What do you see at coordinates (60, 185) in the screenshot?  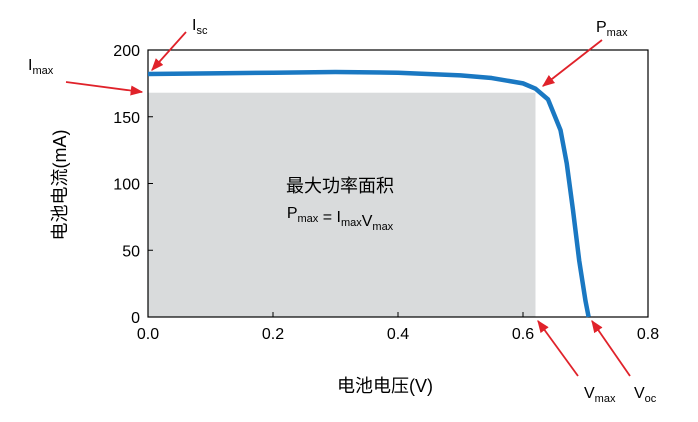 I see `y-axis-label: 电池电流(mA)` at bounding box center [60, 185].